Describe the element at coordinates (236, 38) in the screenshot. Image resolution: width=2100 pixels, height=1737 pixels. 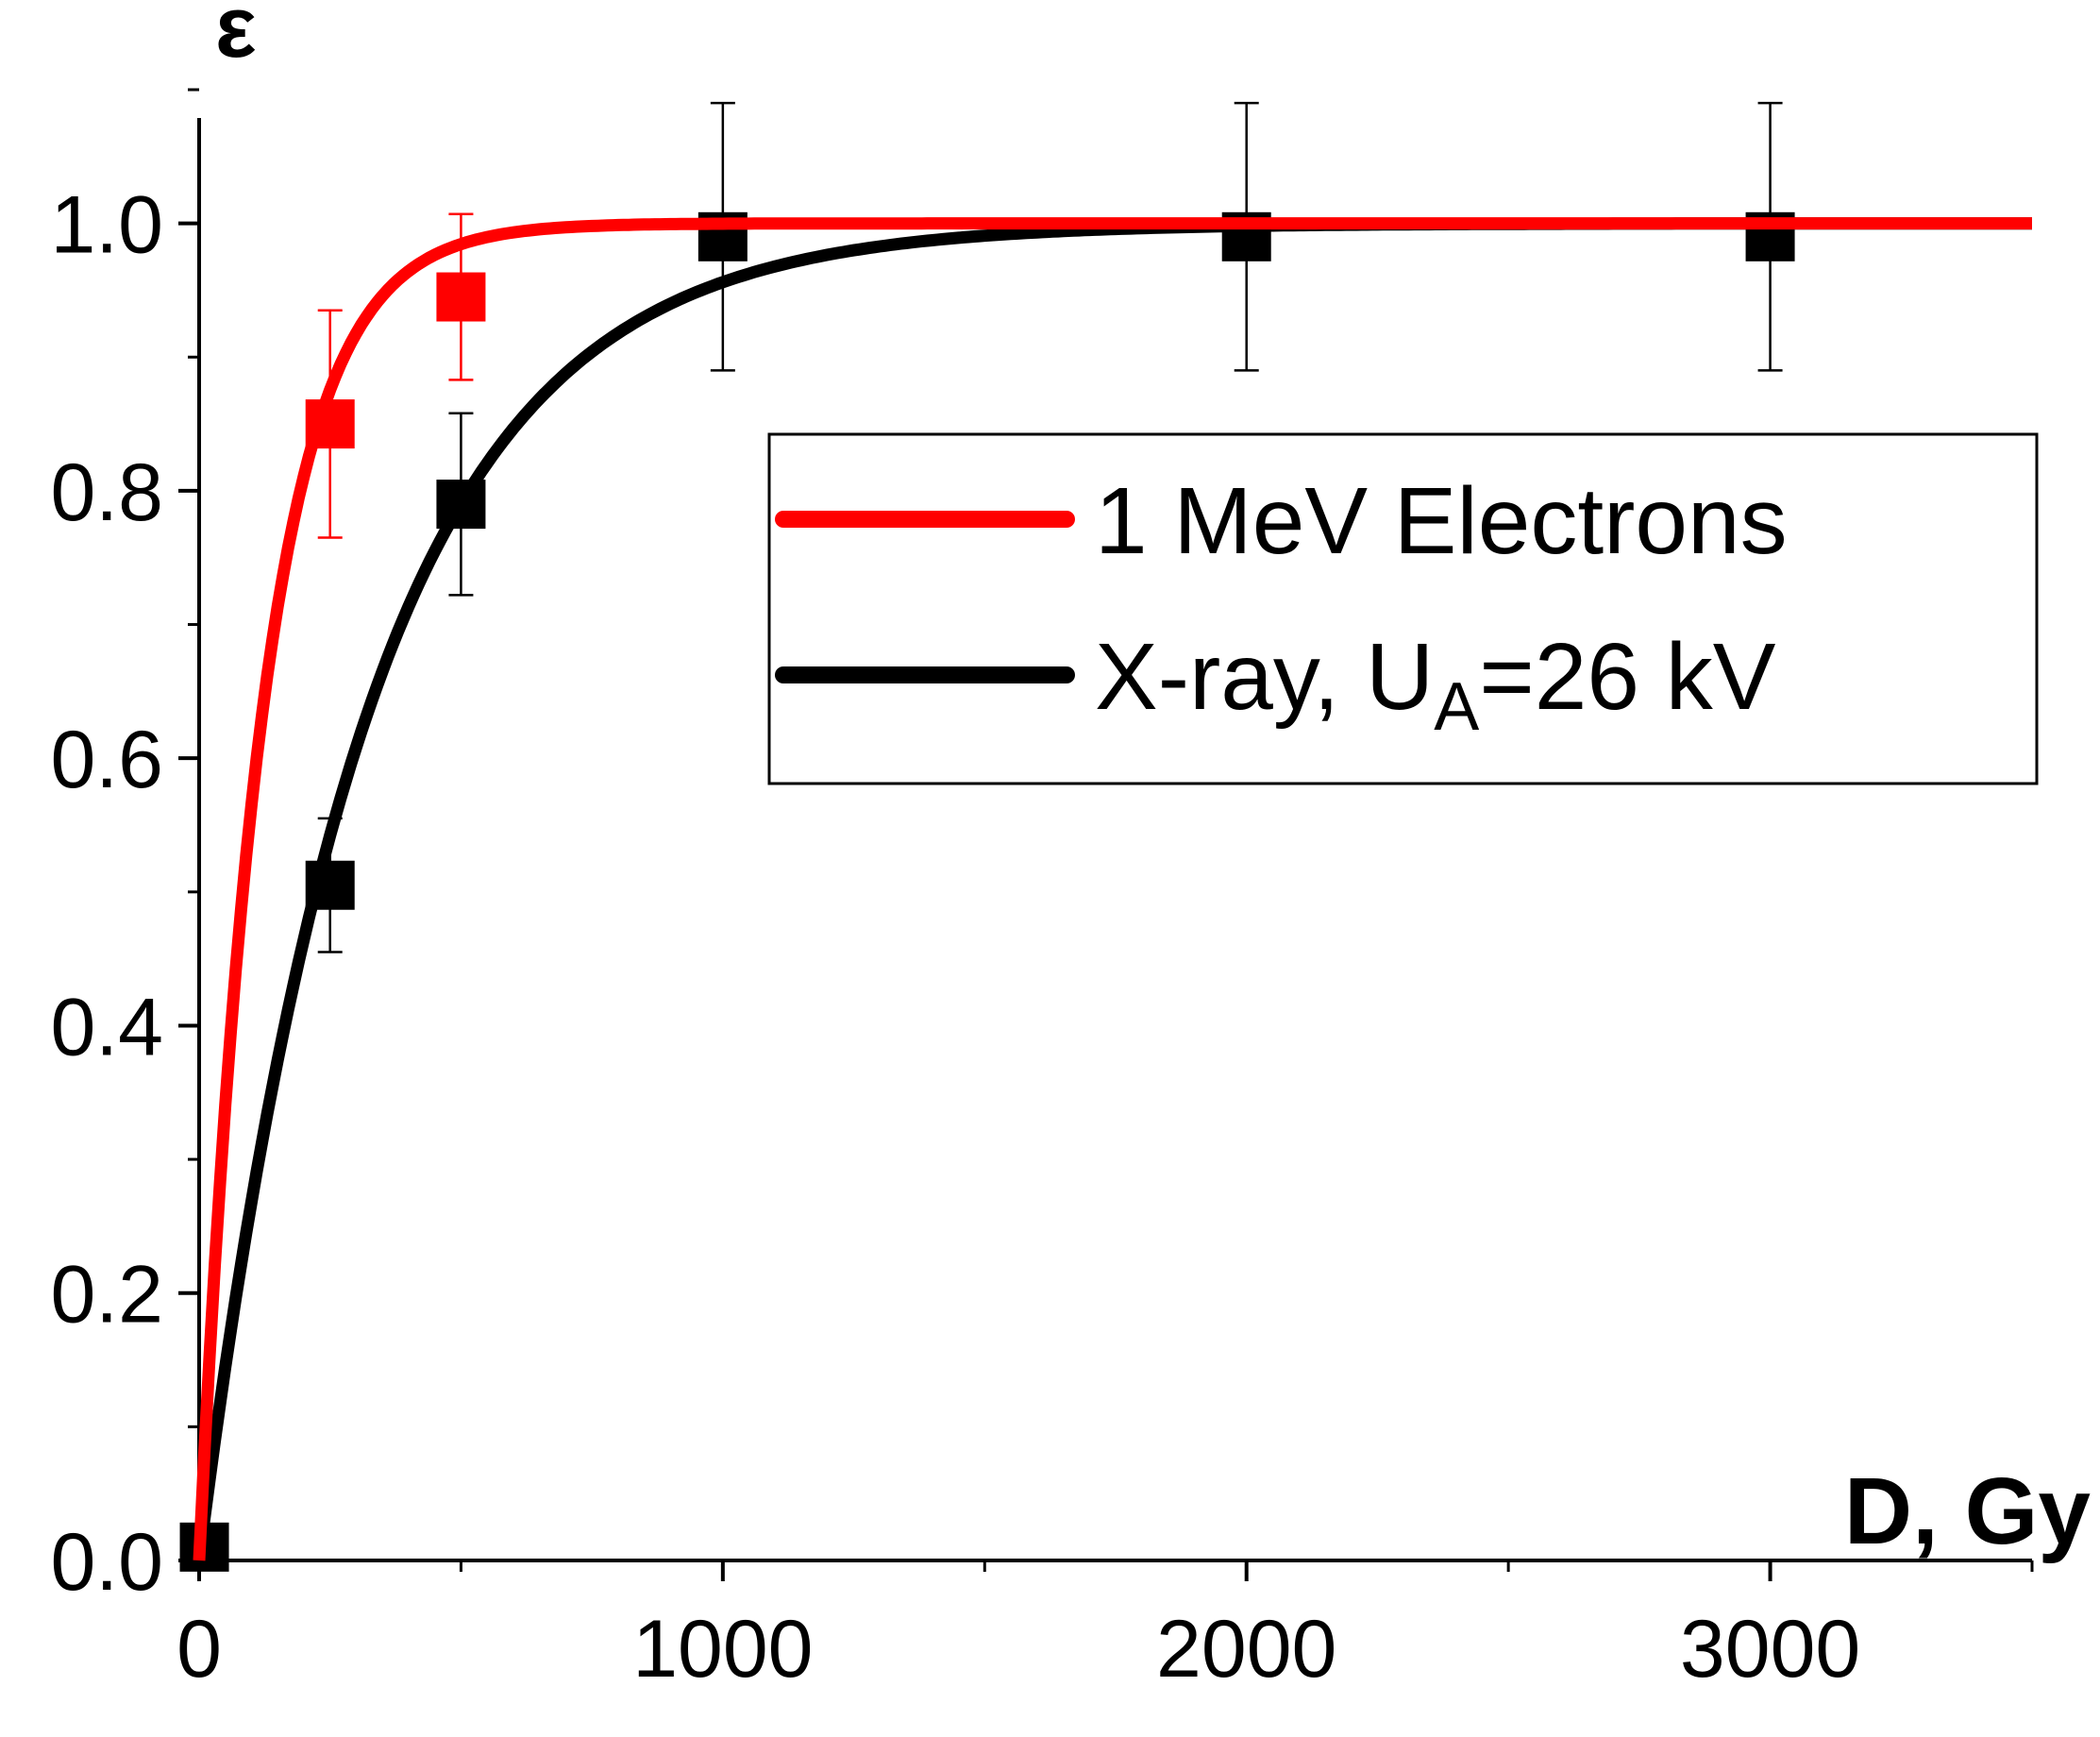
I see `y-axis-title: ε` at that location.